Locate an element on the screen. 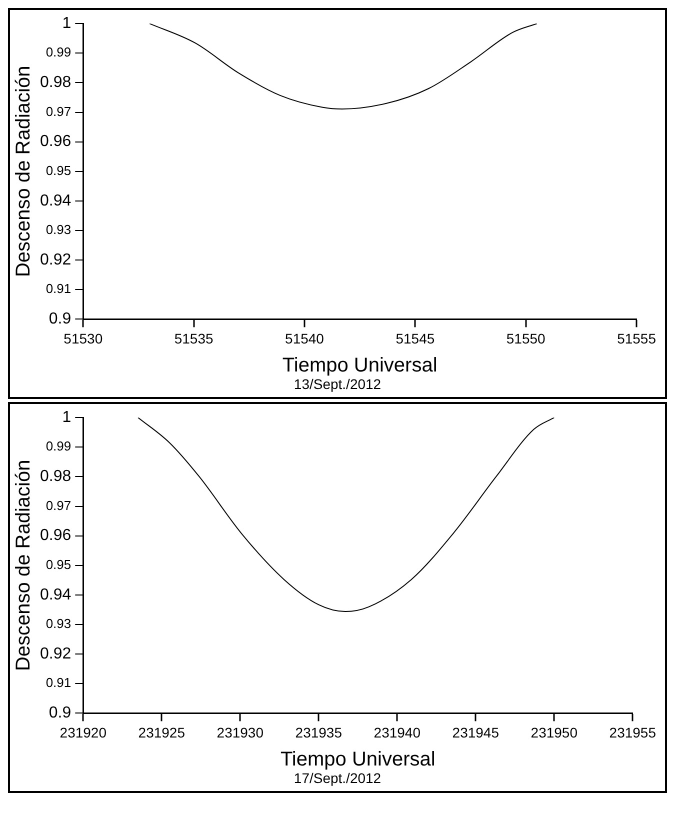 This screenshot has height=813, width=673. x-tick-label: 231950 is located at coordinates (554, 732).